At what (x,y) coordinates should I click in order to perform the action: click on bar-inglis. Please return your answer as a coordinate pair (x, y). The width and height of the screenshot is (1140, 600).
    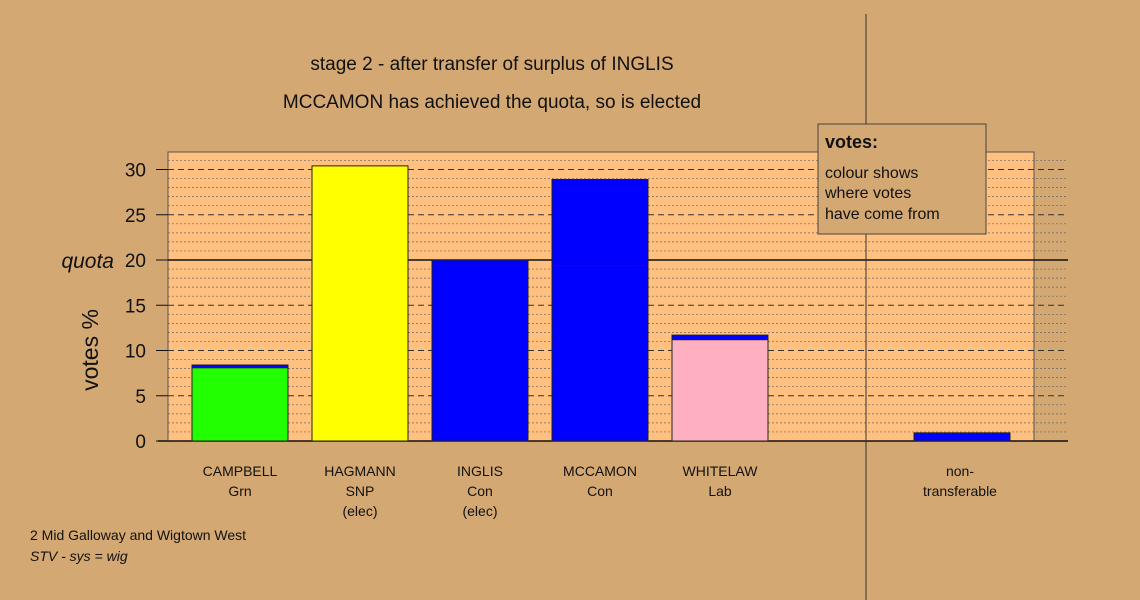
    Looking at the image, I should click on (480, 350).